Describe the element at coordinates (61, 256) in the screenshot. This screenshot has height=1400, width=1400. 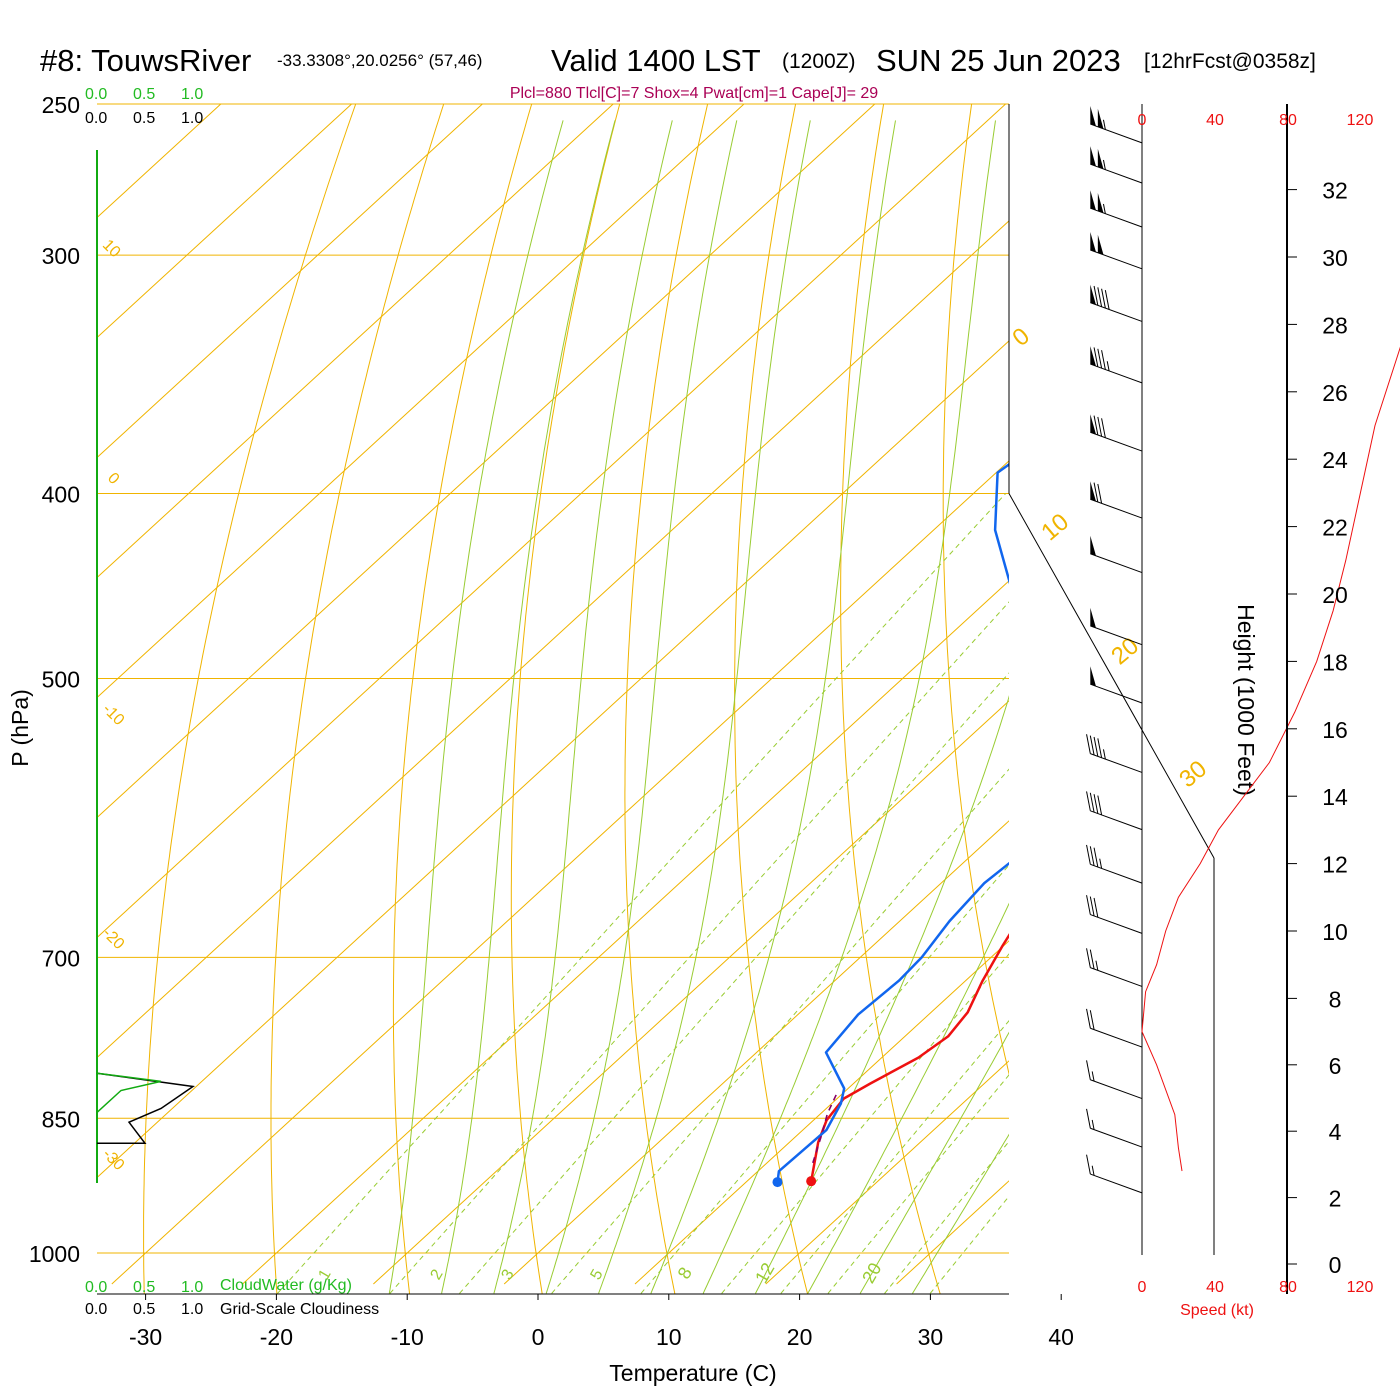
I see `y-tick-label: 300` at that location.